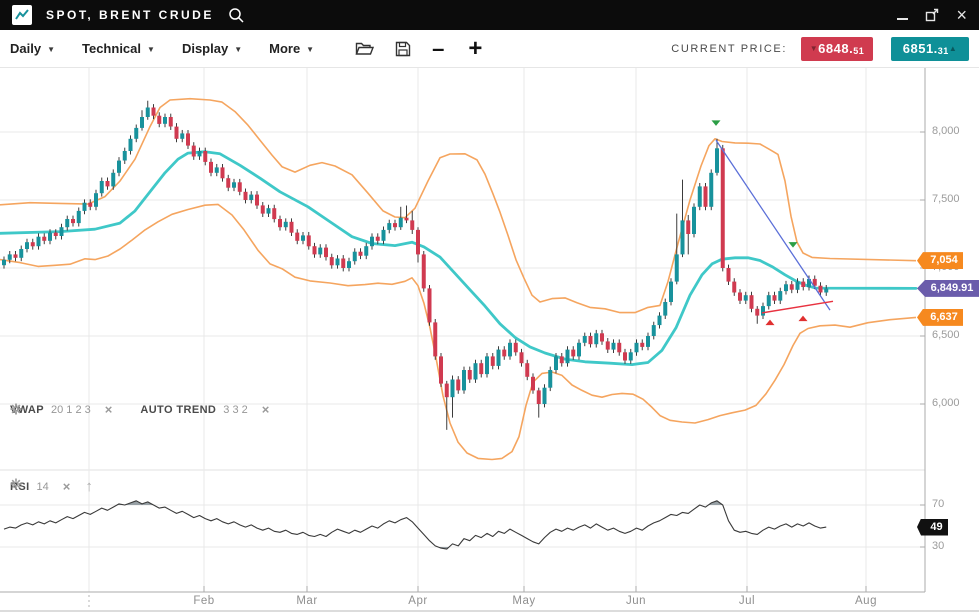 The image size is (979, 612). What do you see at coordinates (489, 49) in the screenshot?
I see `toolbar: Daily ▼ Technical ▼ Display ▼ More ▼ – +` at bounding box center [489, 49].